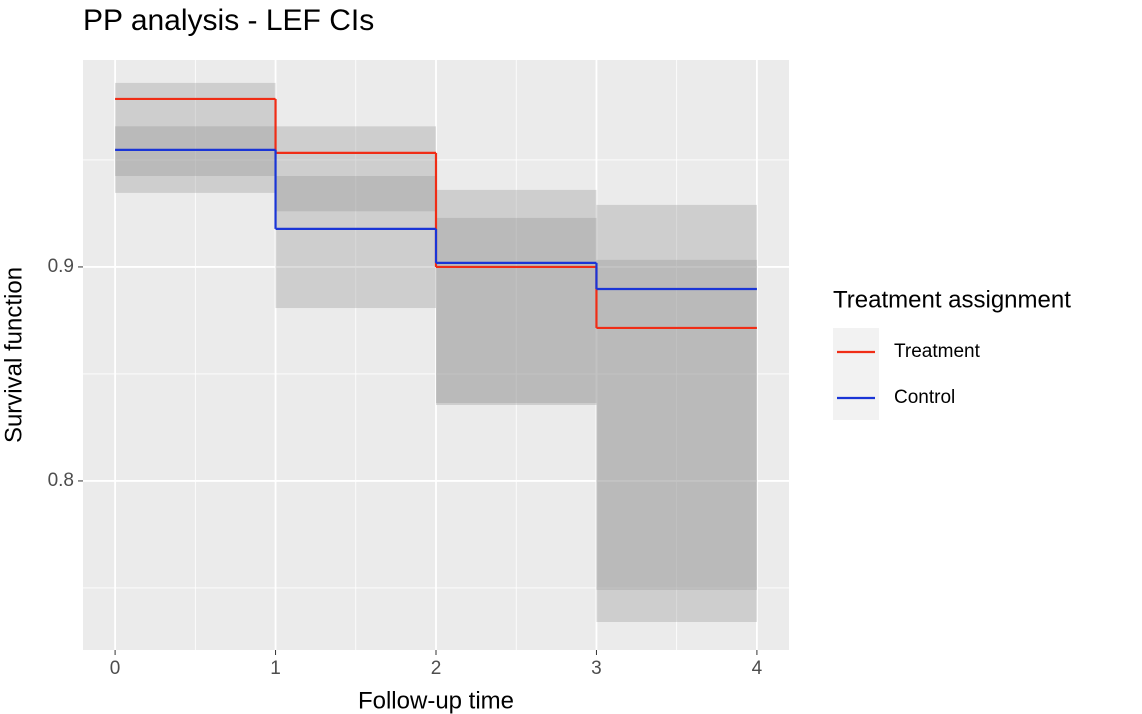  Describe the element at coordinates (228, 20) in the screenshot. I see `chart-title: PP analysis - LEF CIs` at that location.